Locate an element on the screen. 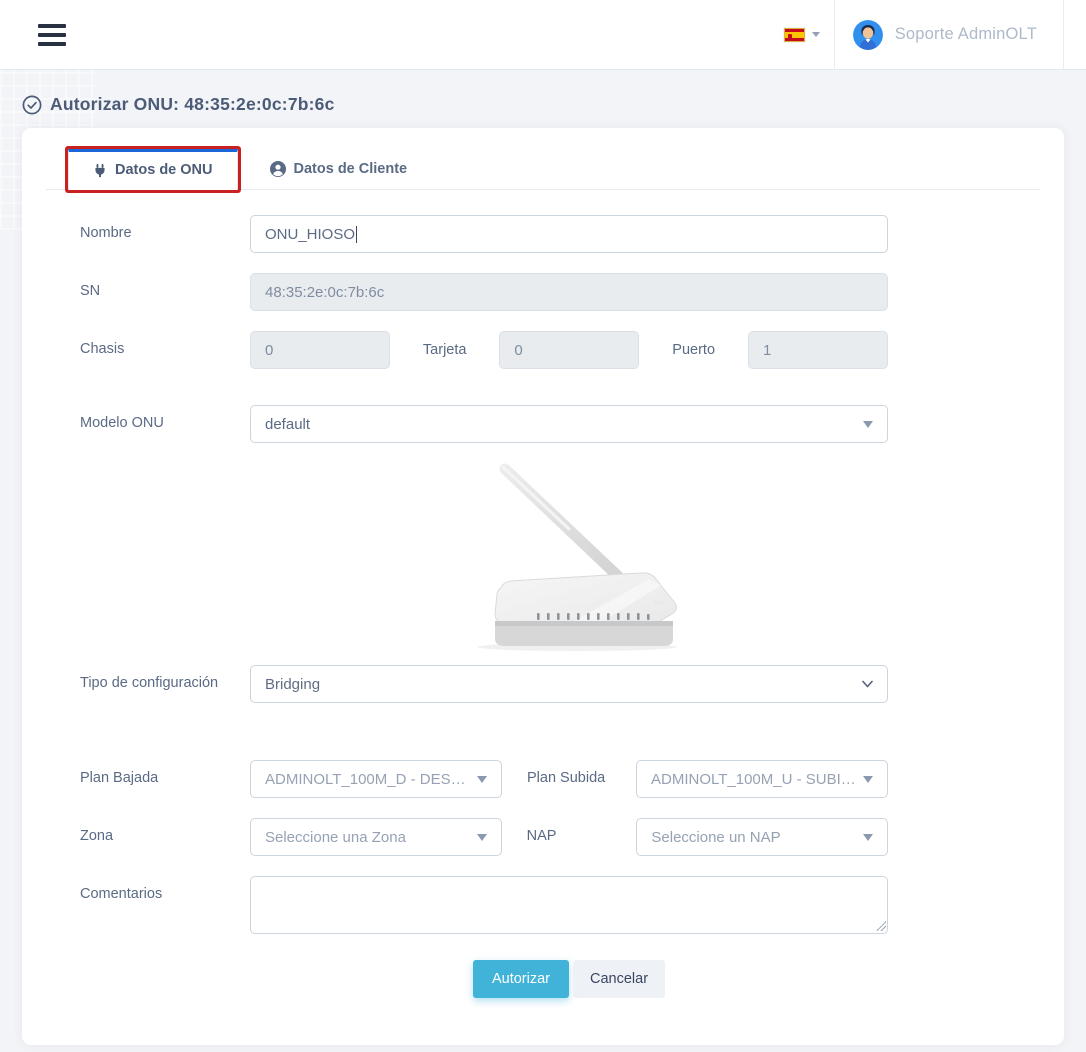 The width and height of the screenshot is (1086, 1052). tab-label: Datos de Cliente is located at coordinates (350, 169).